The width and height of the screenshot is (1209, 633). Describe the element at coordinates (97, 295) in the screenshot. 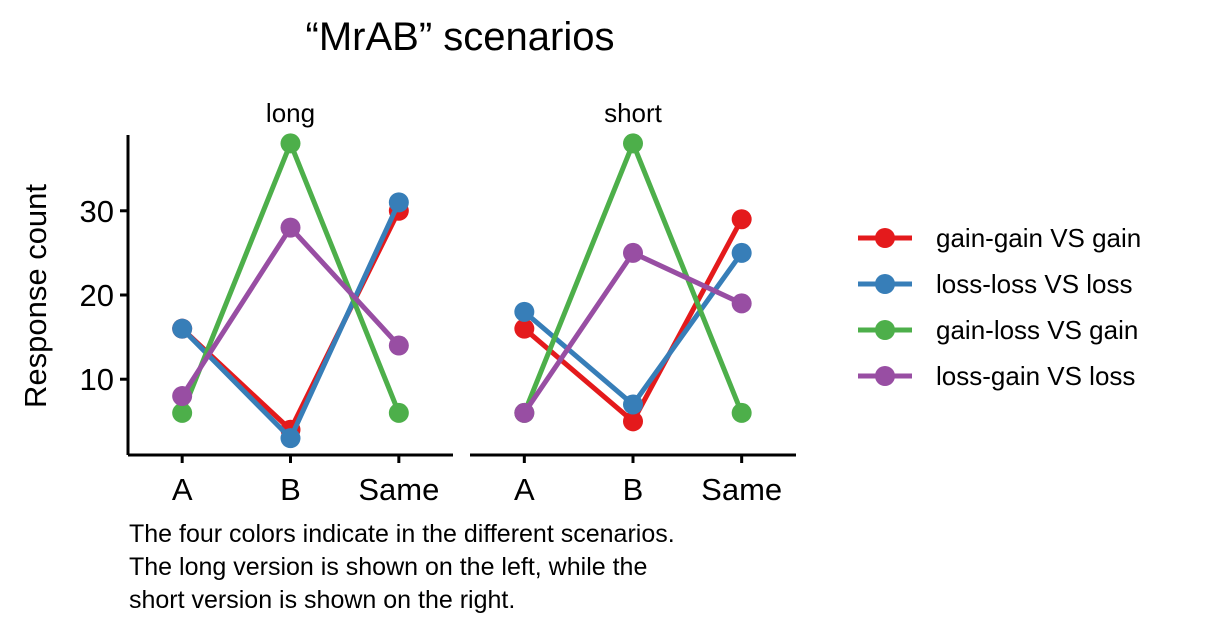

I see `y-tick-label: 20` at that location.